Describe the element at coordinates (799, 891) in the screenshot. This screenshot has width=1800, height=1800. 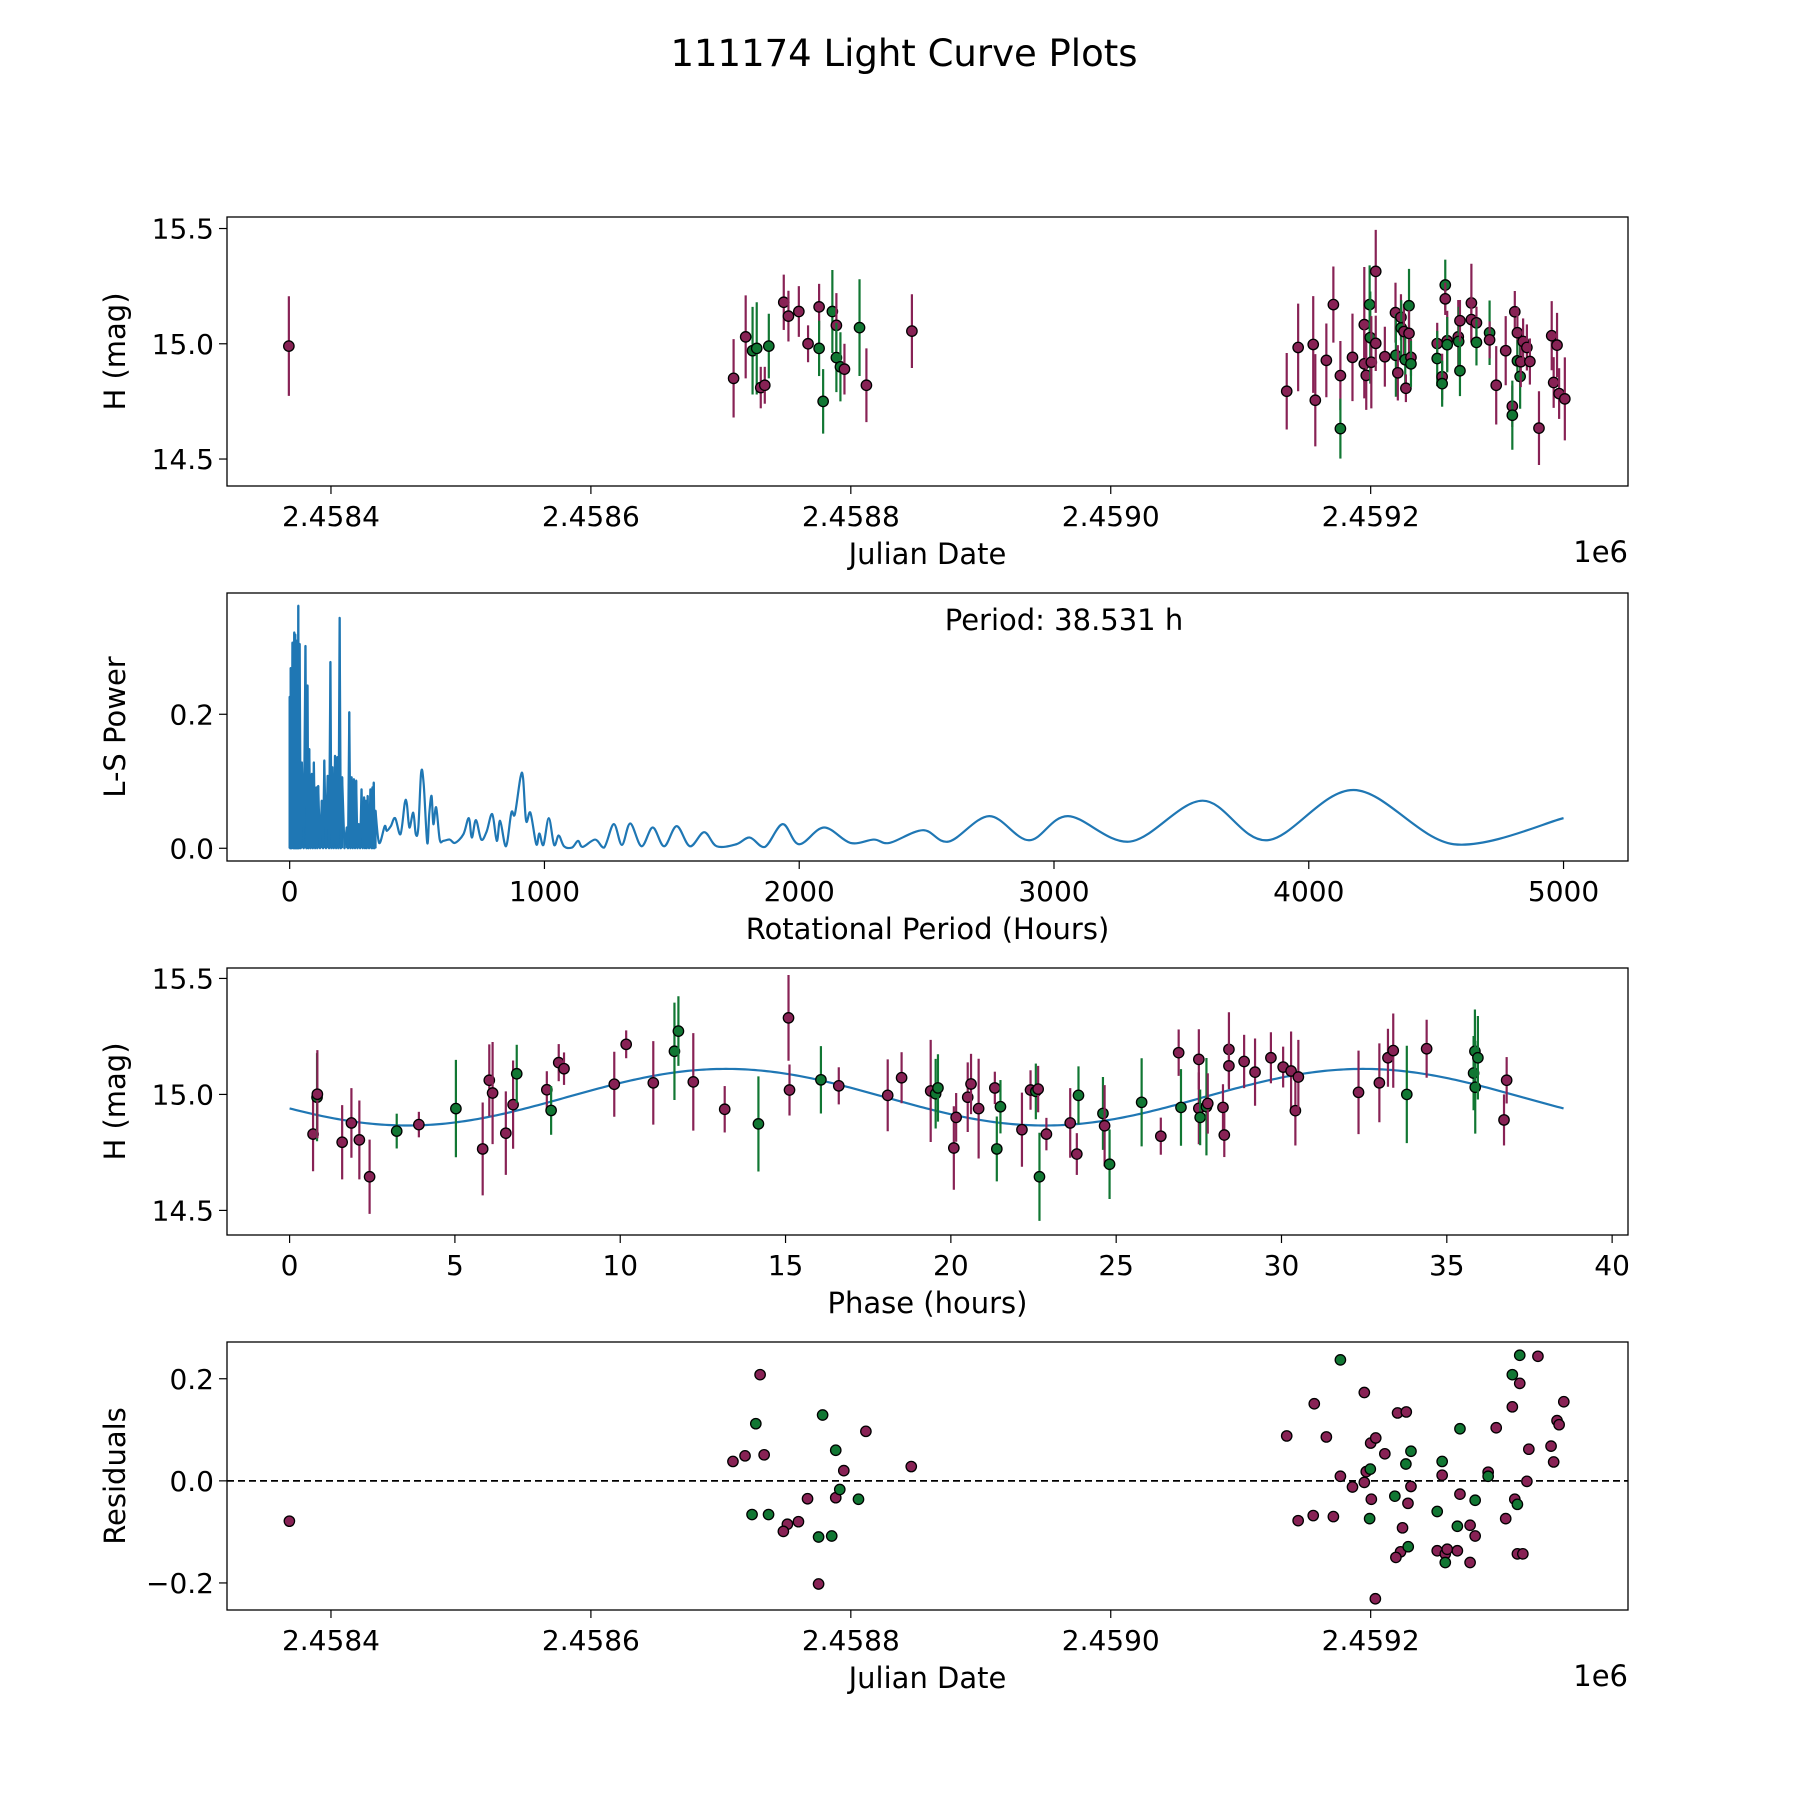
I see `x-tick-label: 2000` at that location.